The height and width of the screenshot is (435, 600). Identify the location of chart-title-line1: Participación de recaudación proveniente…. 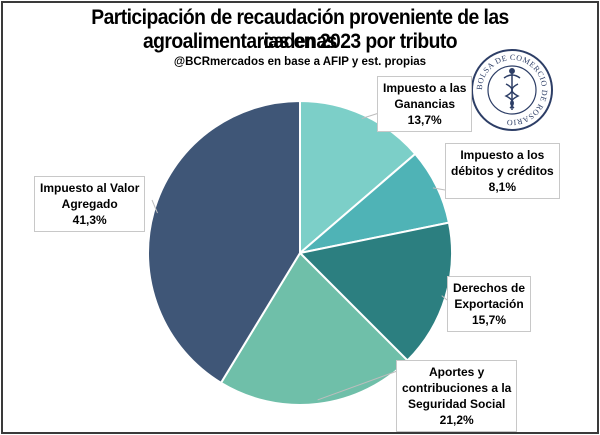
(300, 29).